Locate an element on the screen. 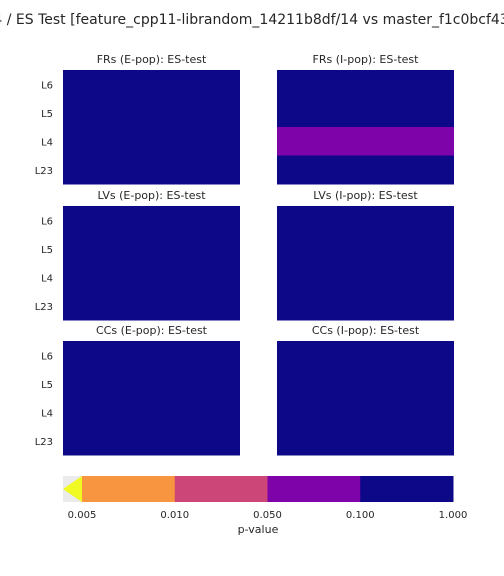 The height and width of the screenshot is (576, 504). colorbar-xlabel: p-value is located at coordinates (258, 529).